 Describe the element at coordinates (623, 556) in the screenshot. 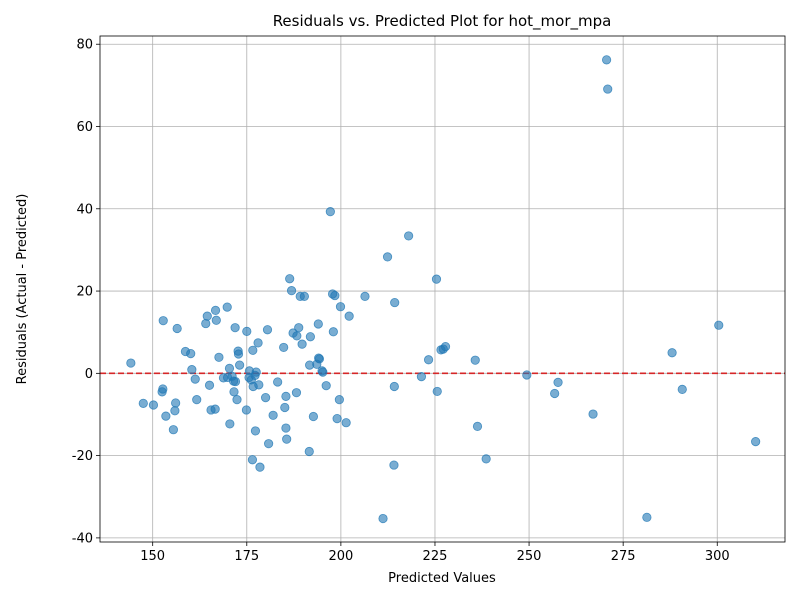

I see `x-tick-label: 275` at that location.